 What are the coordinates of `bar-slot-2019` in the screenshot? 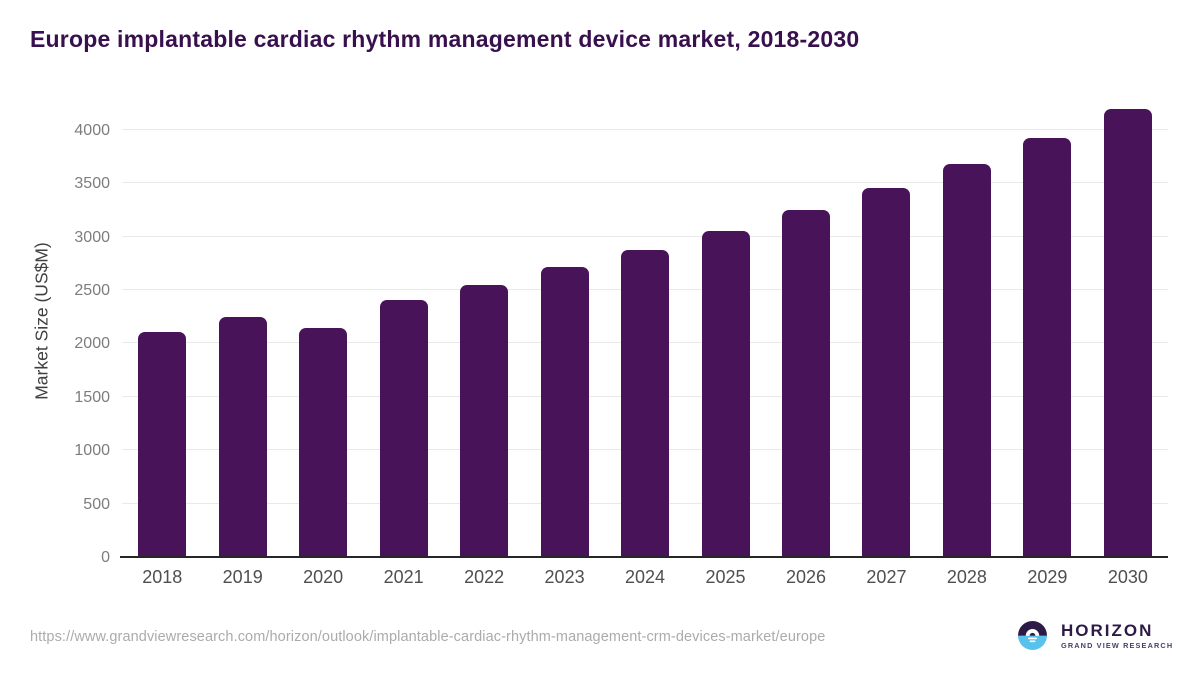 It's located at (242, 330).